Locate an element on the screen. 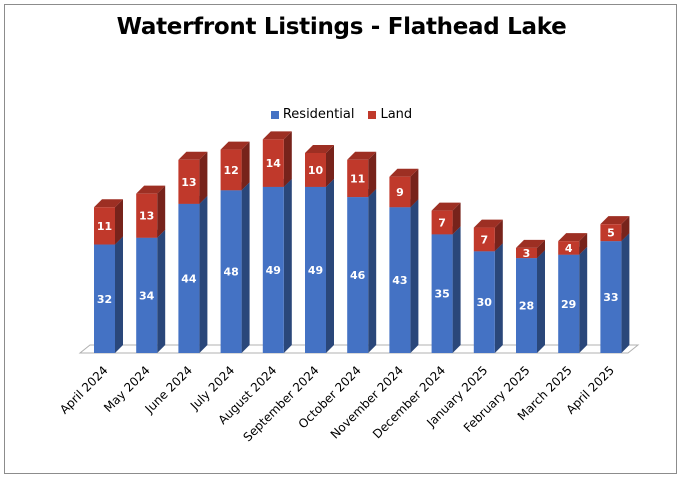 The height and width of the screenshot is (480, 683). bar-label-residential-6: 46 is located at coordinates (358, 275).